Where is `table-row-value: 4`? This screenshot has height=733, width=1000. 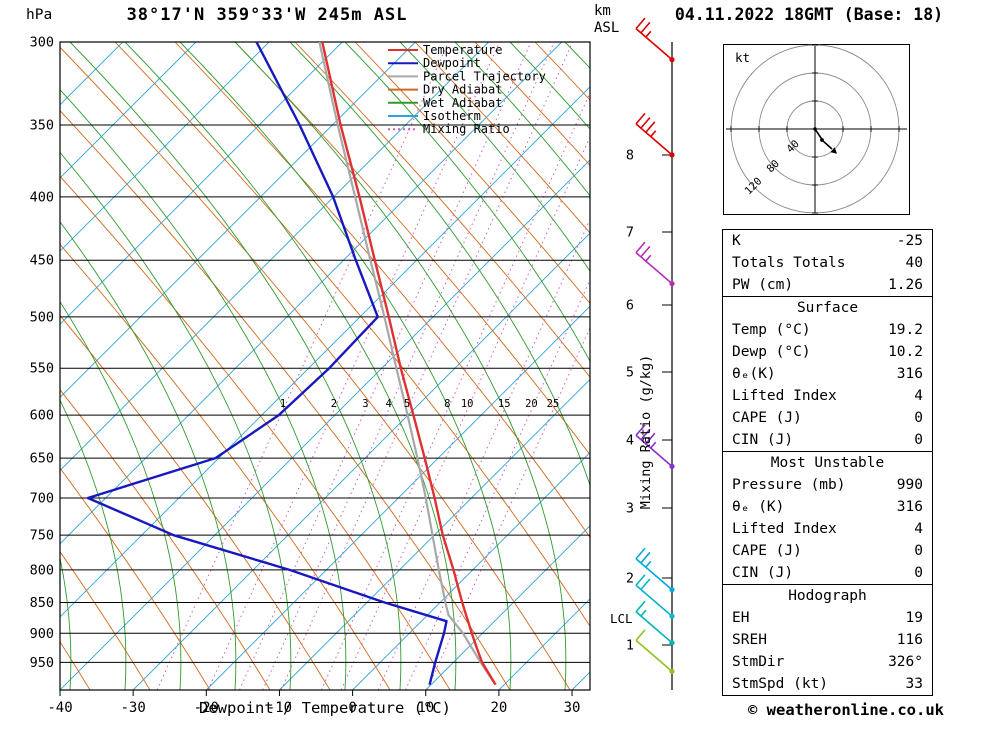
table-row-value: 4 is located at coordinates (918, 529).